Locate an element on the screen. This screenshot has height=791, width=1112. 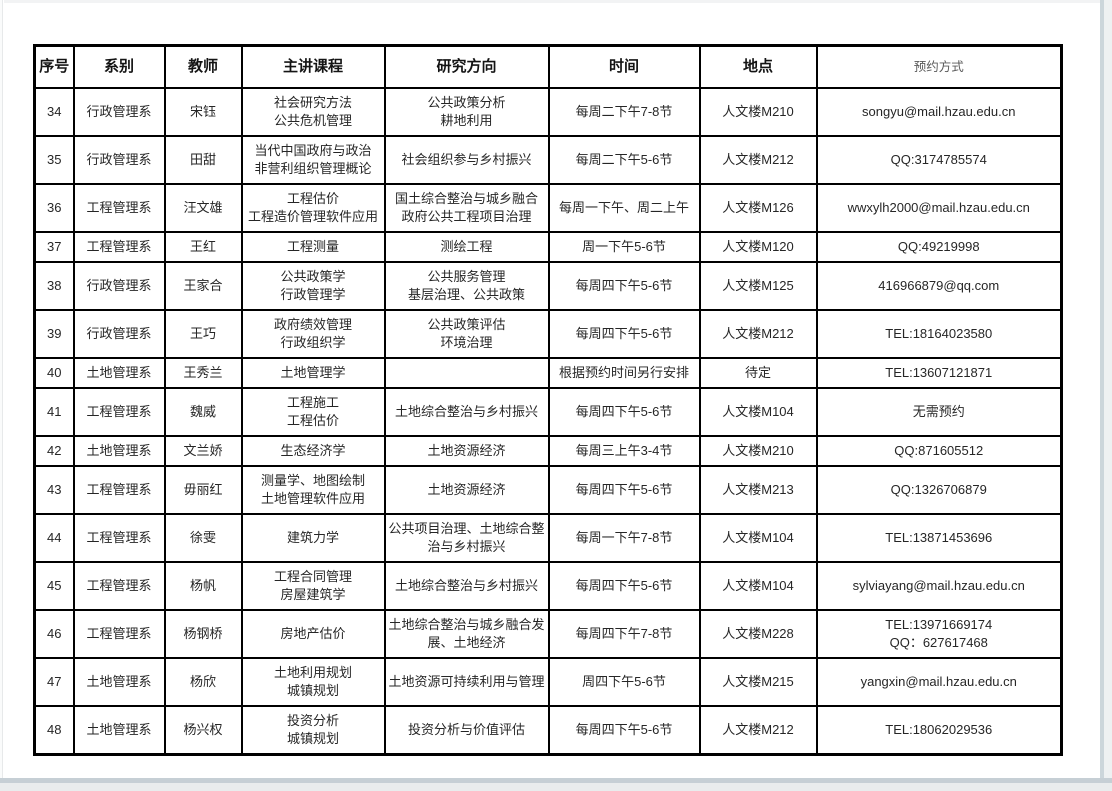
cell-line: 公共项目治理、土地综合整治与乡村振兴 is located at coordinates (466, 537).